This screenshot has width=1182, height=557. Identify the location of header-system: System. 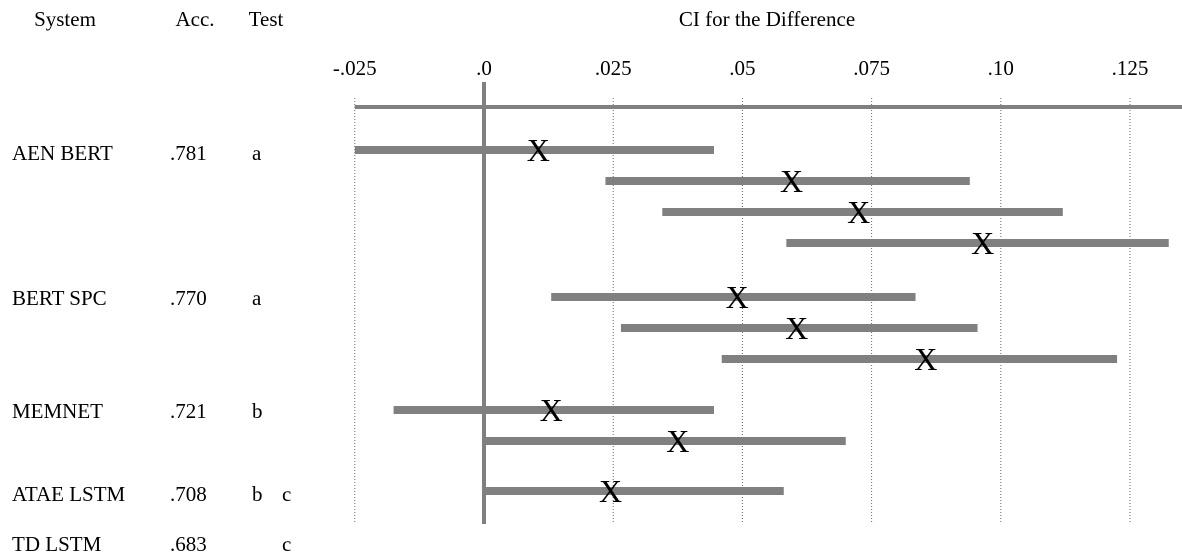
(65, 19).